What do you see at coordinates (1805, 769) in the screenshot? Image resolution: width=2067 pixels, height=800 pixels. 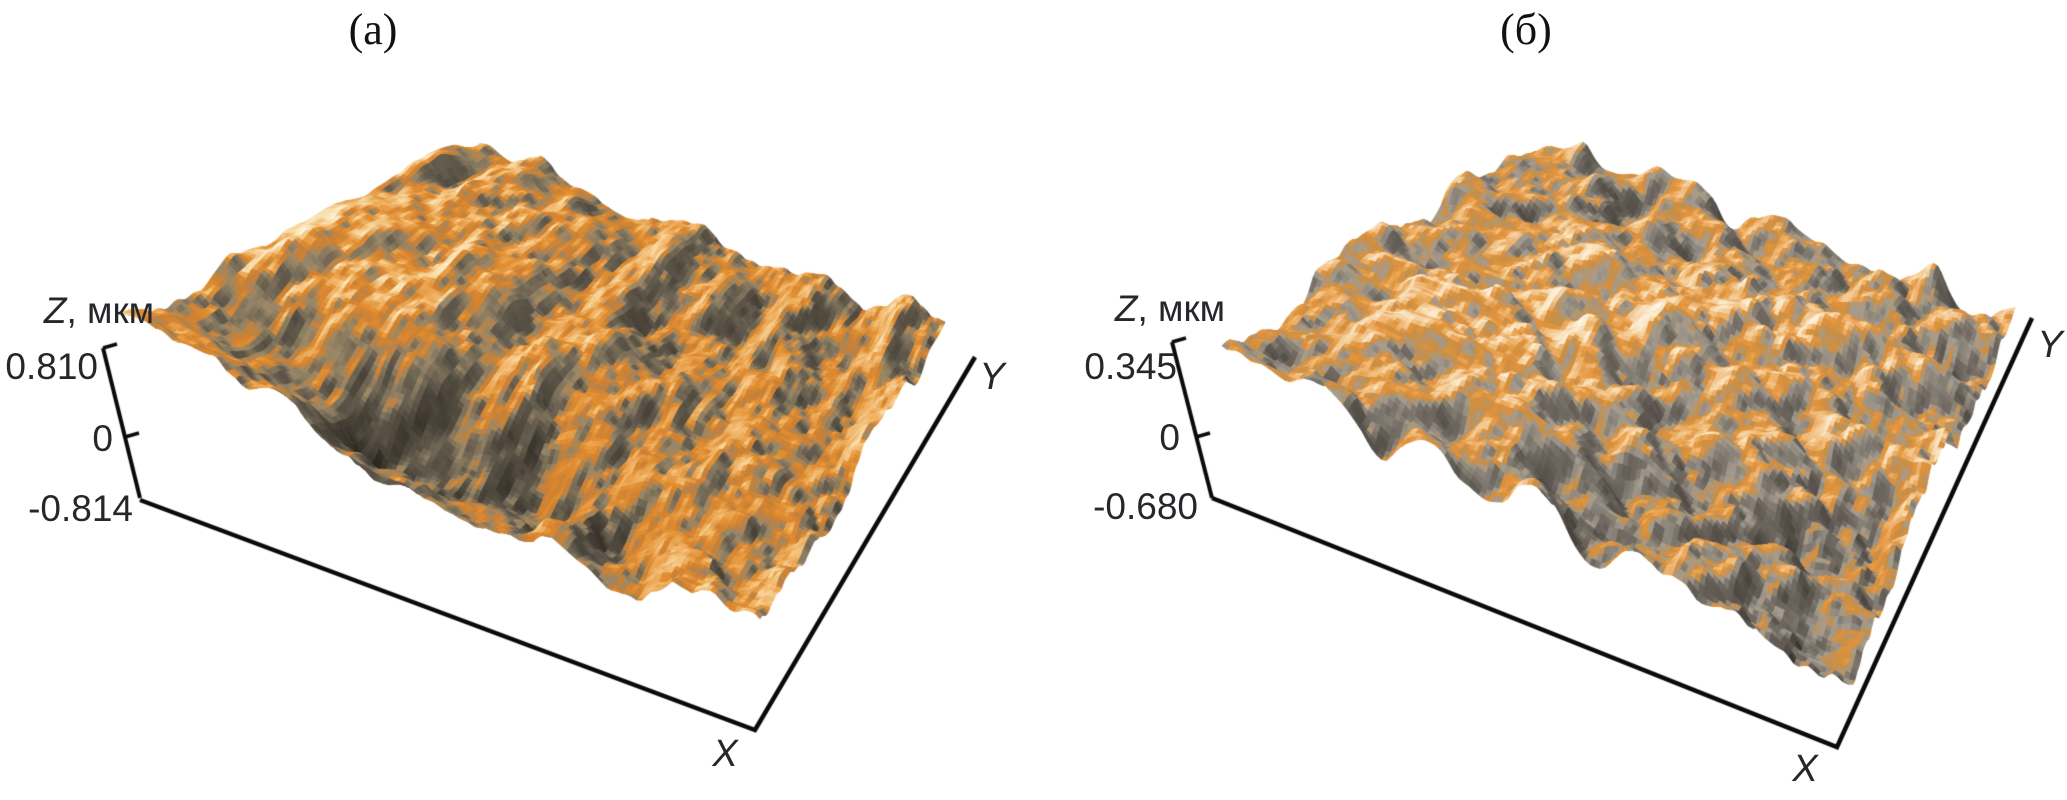 I see `x-axis-label-b: X` at bounding box center [1805, 769].